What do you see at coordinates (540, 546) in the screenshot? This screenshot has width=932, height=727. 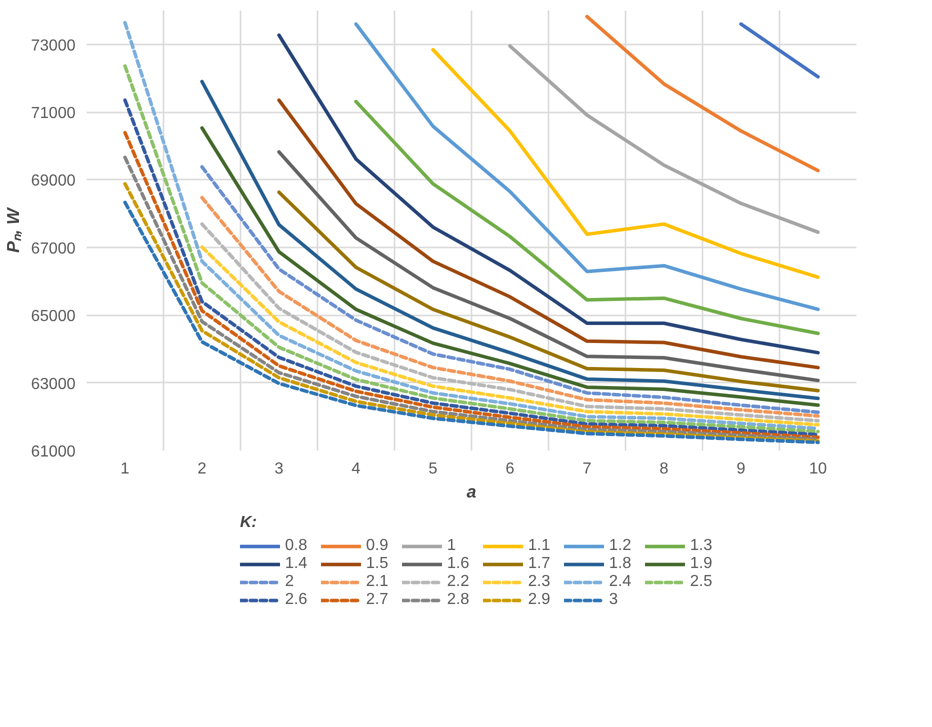 I see `legend-label: 1.1` at bounding box center [540, 546].